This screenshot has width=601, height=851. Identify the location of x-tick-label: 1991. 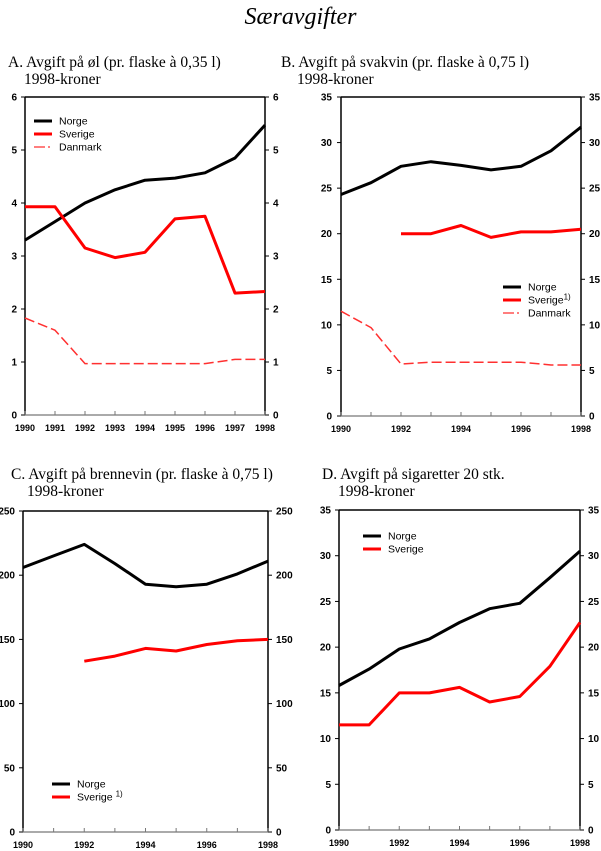
(55, 428).